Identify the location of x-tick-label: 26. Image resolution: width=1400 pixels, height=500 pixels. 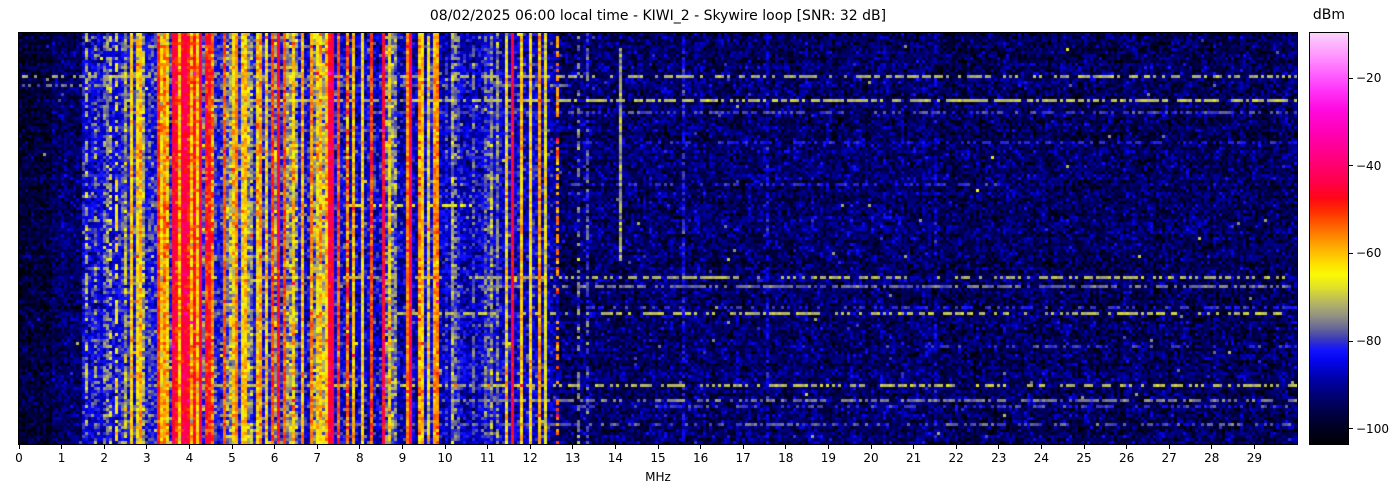
(1126, 458).